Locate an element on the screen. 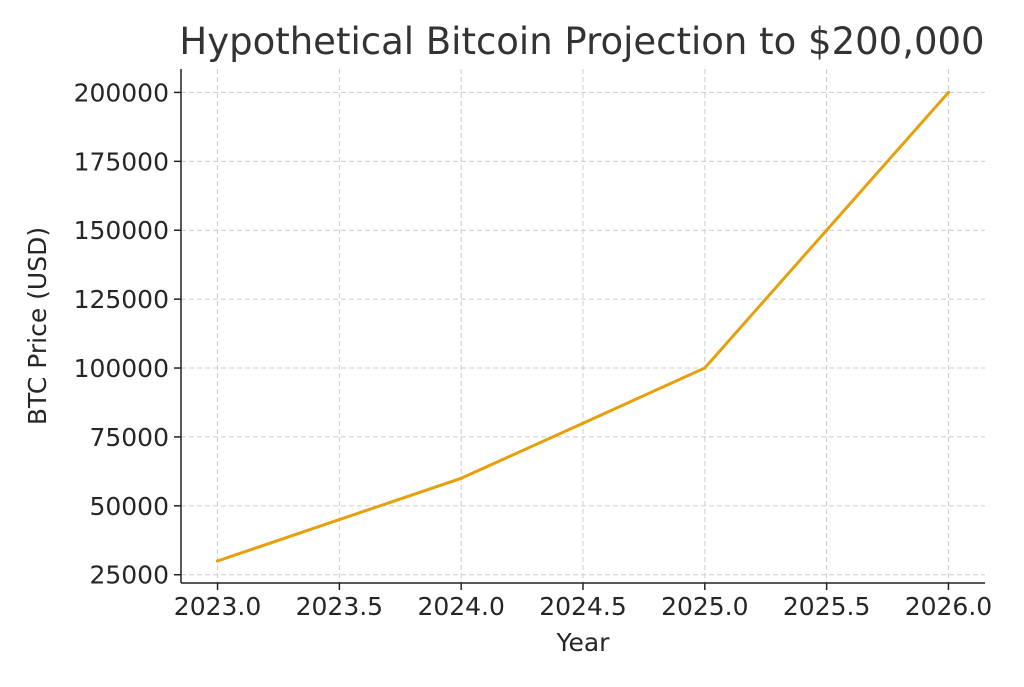 The height and width of the screenshot is (687, 1024). x-tick-label: 2024.5 is located at coordinates (582, 606).